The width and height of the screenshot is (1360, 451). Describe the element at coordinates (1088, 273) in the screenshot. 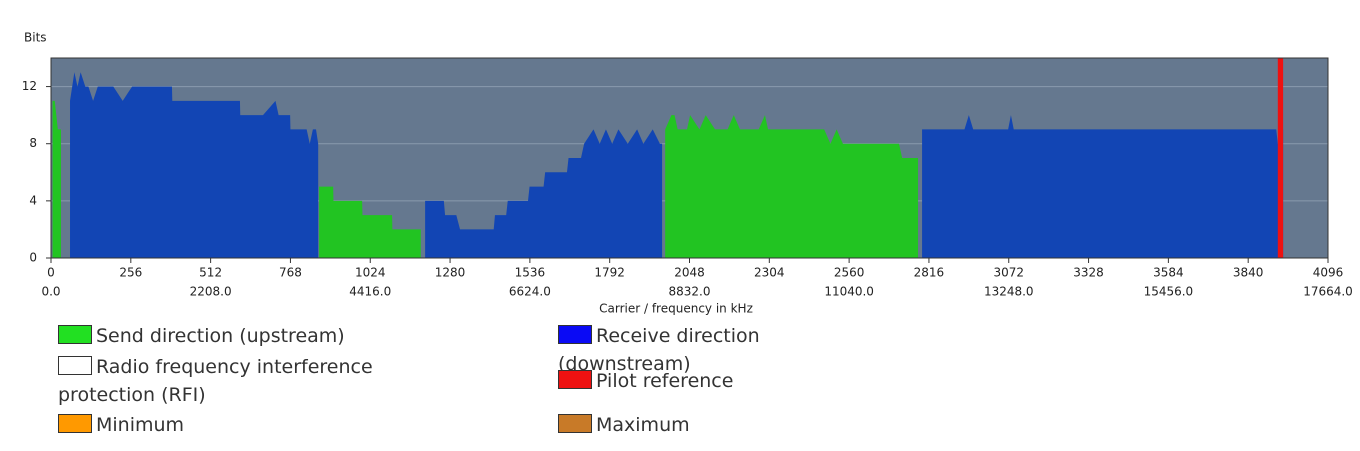

I see `x-tick-label: 3328` at that location.